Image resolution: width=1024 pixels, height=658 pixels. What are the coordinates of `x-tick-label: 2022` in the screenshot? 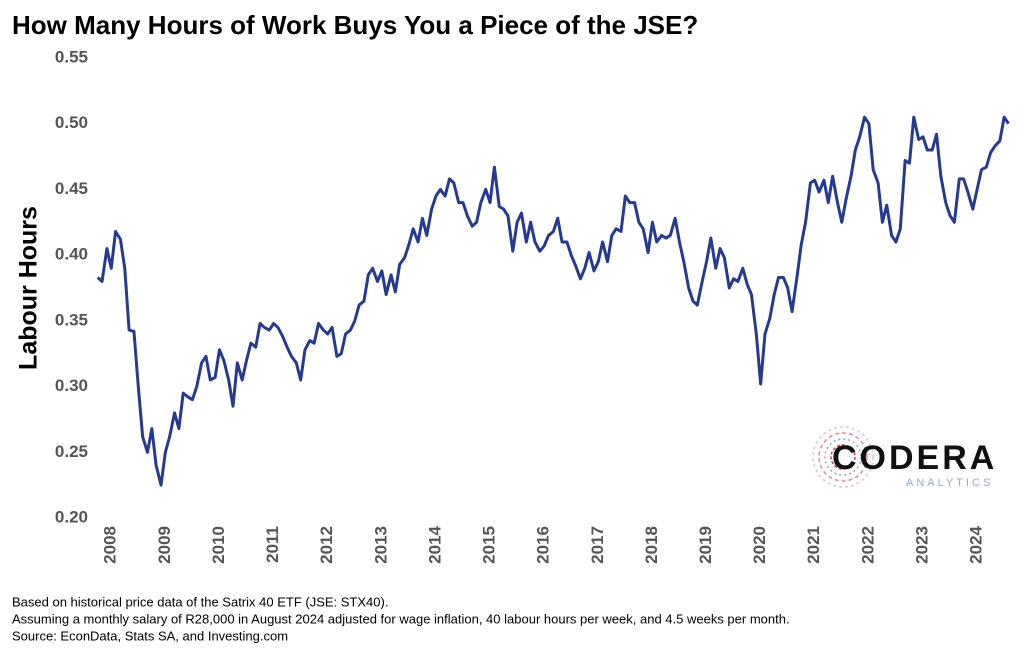 It's located at (867, 545).